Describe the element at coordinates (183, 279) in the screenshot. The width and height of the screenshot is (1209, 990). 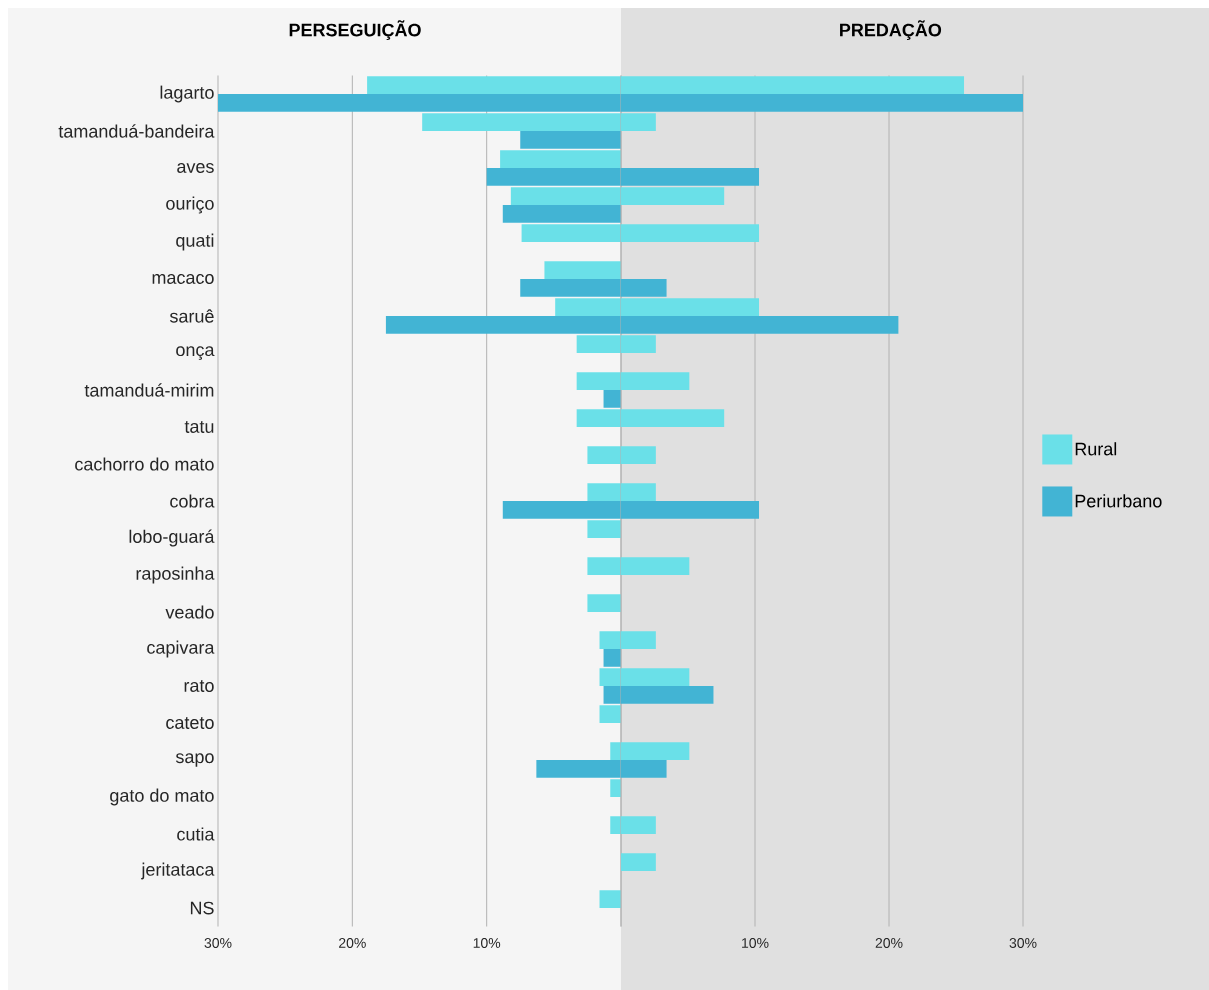
I see `y-tick-label: macaco` at that location.